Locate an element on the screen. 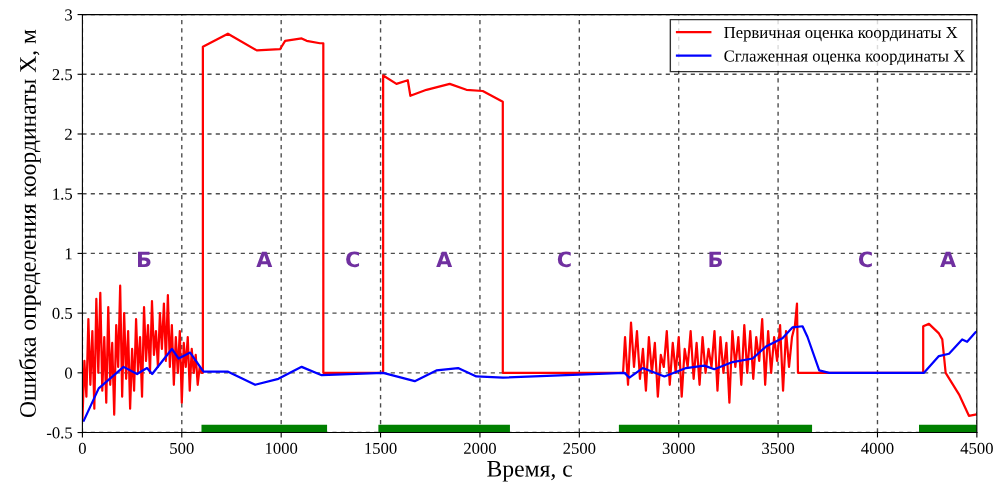 The width and height of the screenshot is (1005, 486). y-tick-label: 3 is located at coordinates (69, 15).